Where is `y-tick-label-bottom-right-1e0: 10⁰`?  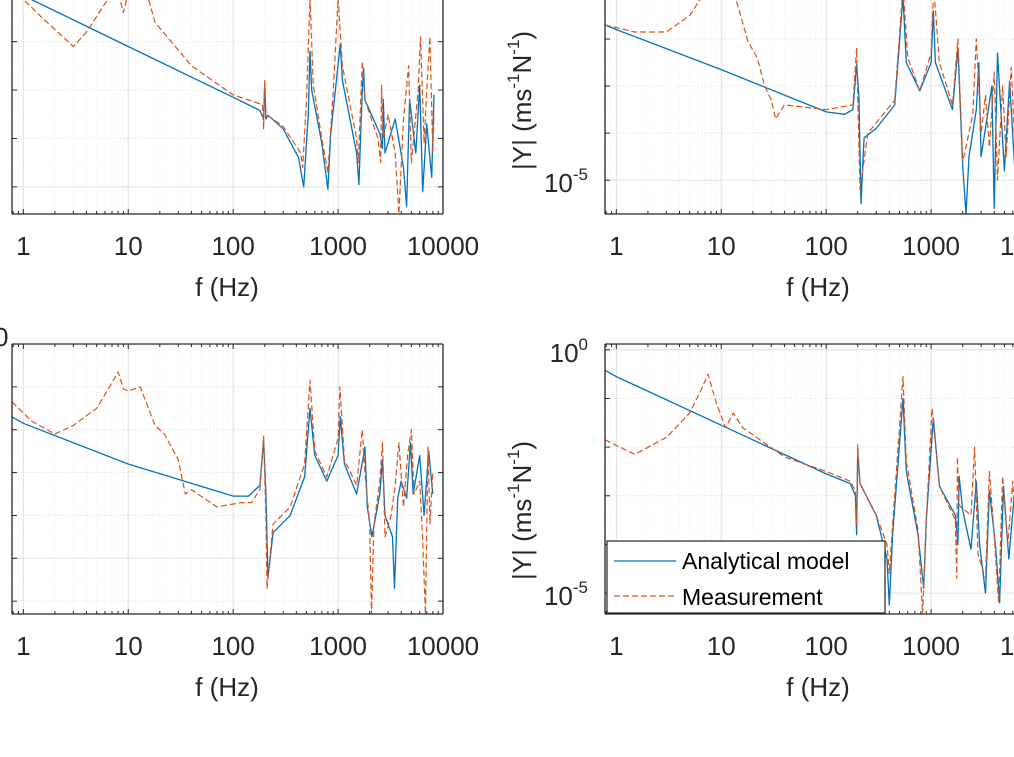
y-tick-label-bottom-right-1e0: 10⁰ is located at coordinates (569, 351).